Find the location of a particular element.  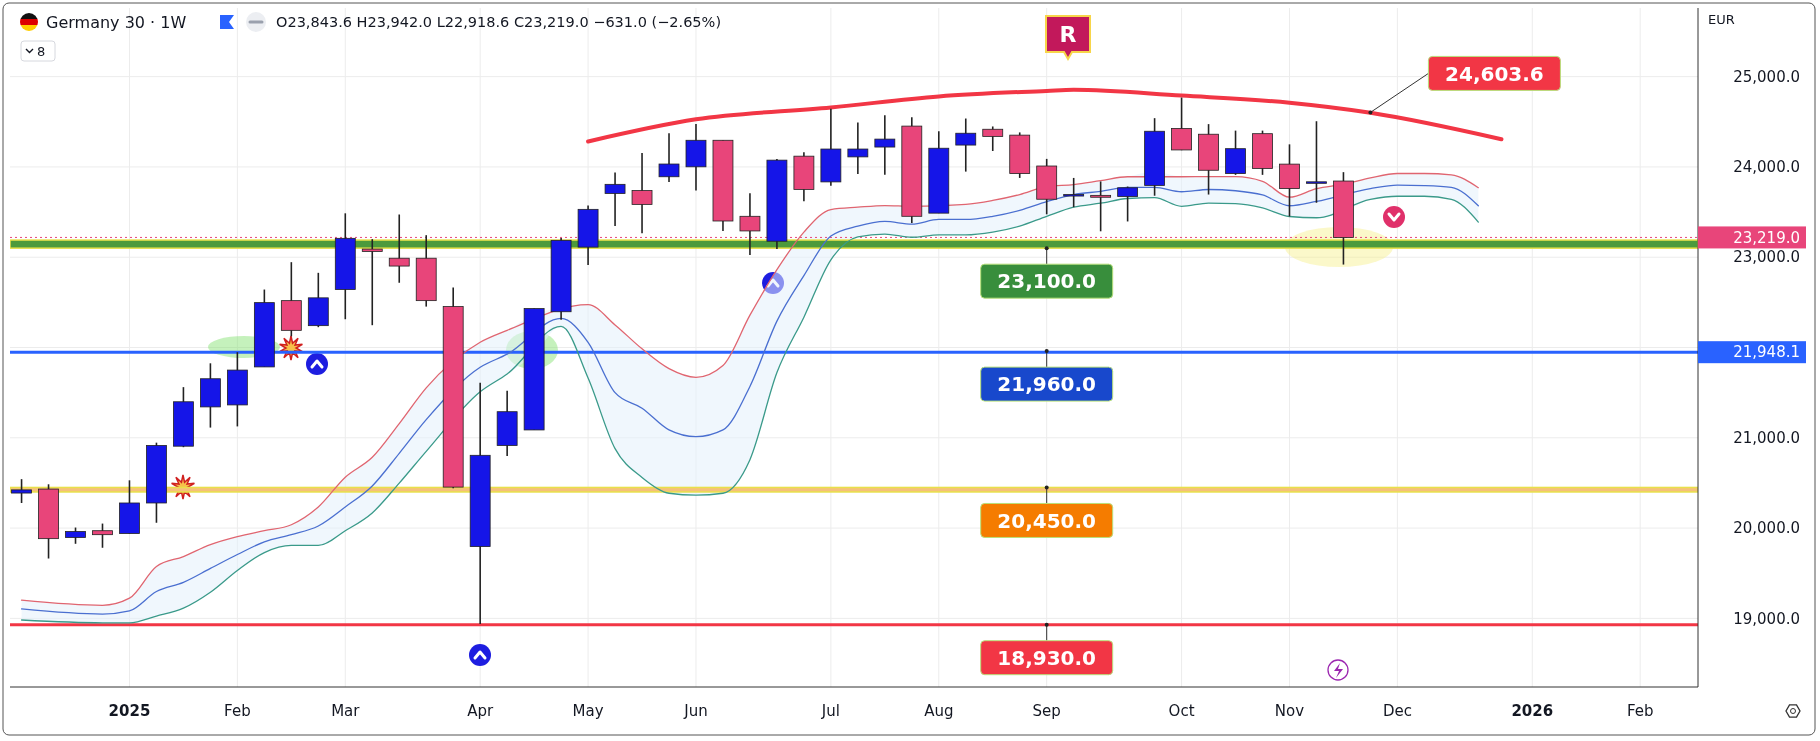

ref-line-label: 21,948.1 is located at coordinates (1766, 352).